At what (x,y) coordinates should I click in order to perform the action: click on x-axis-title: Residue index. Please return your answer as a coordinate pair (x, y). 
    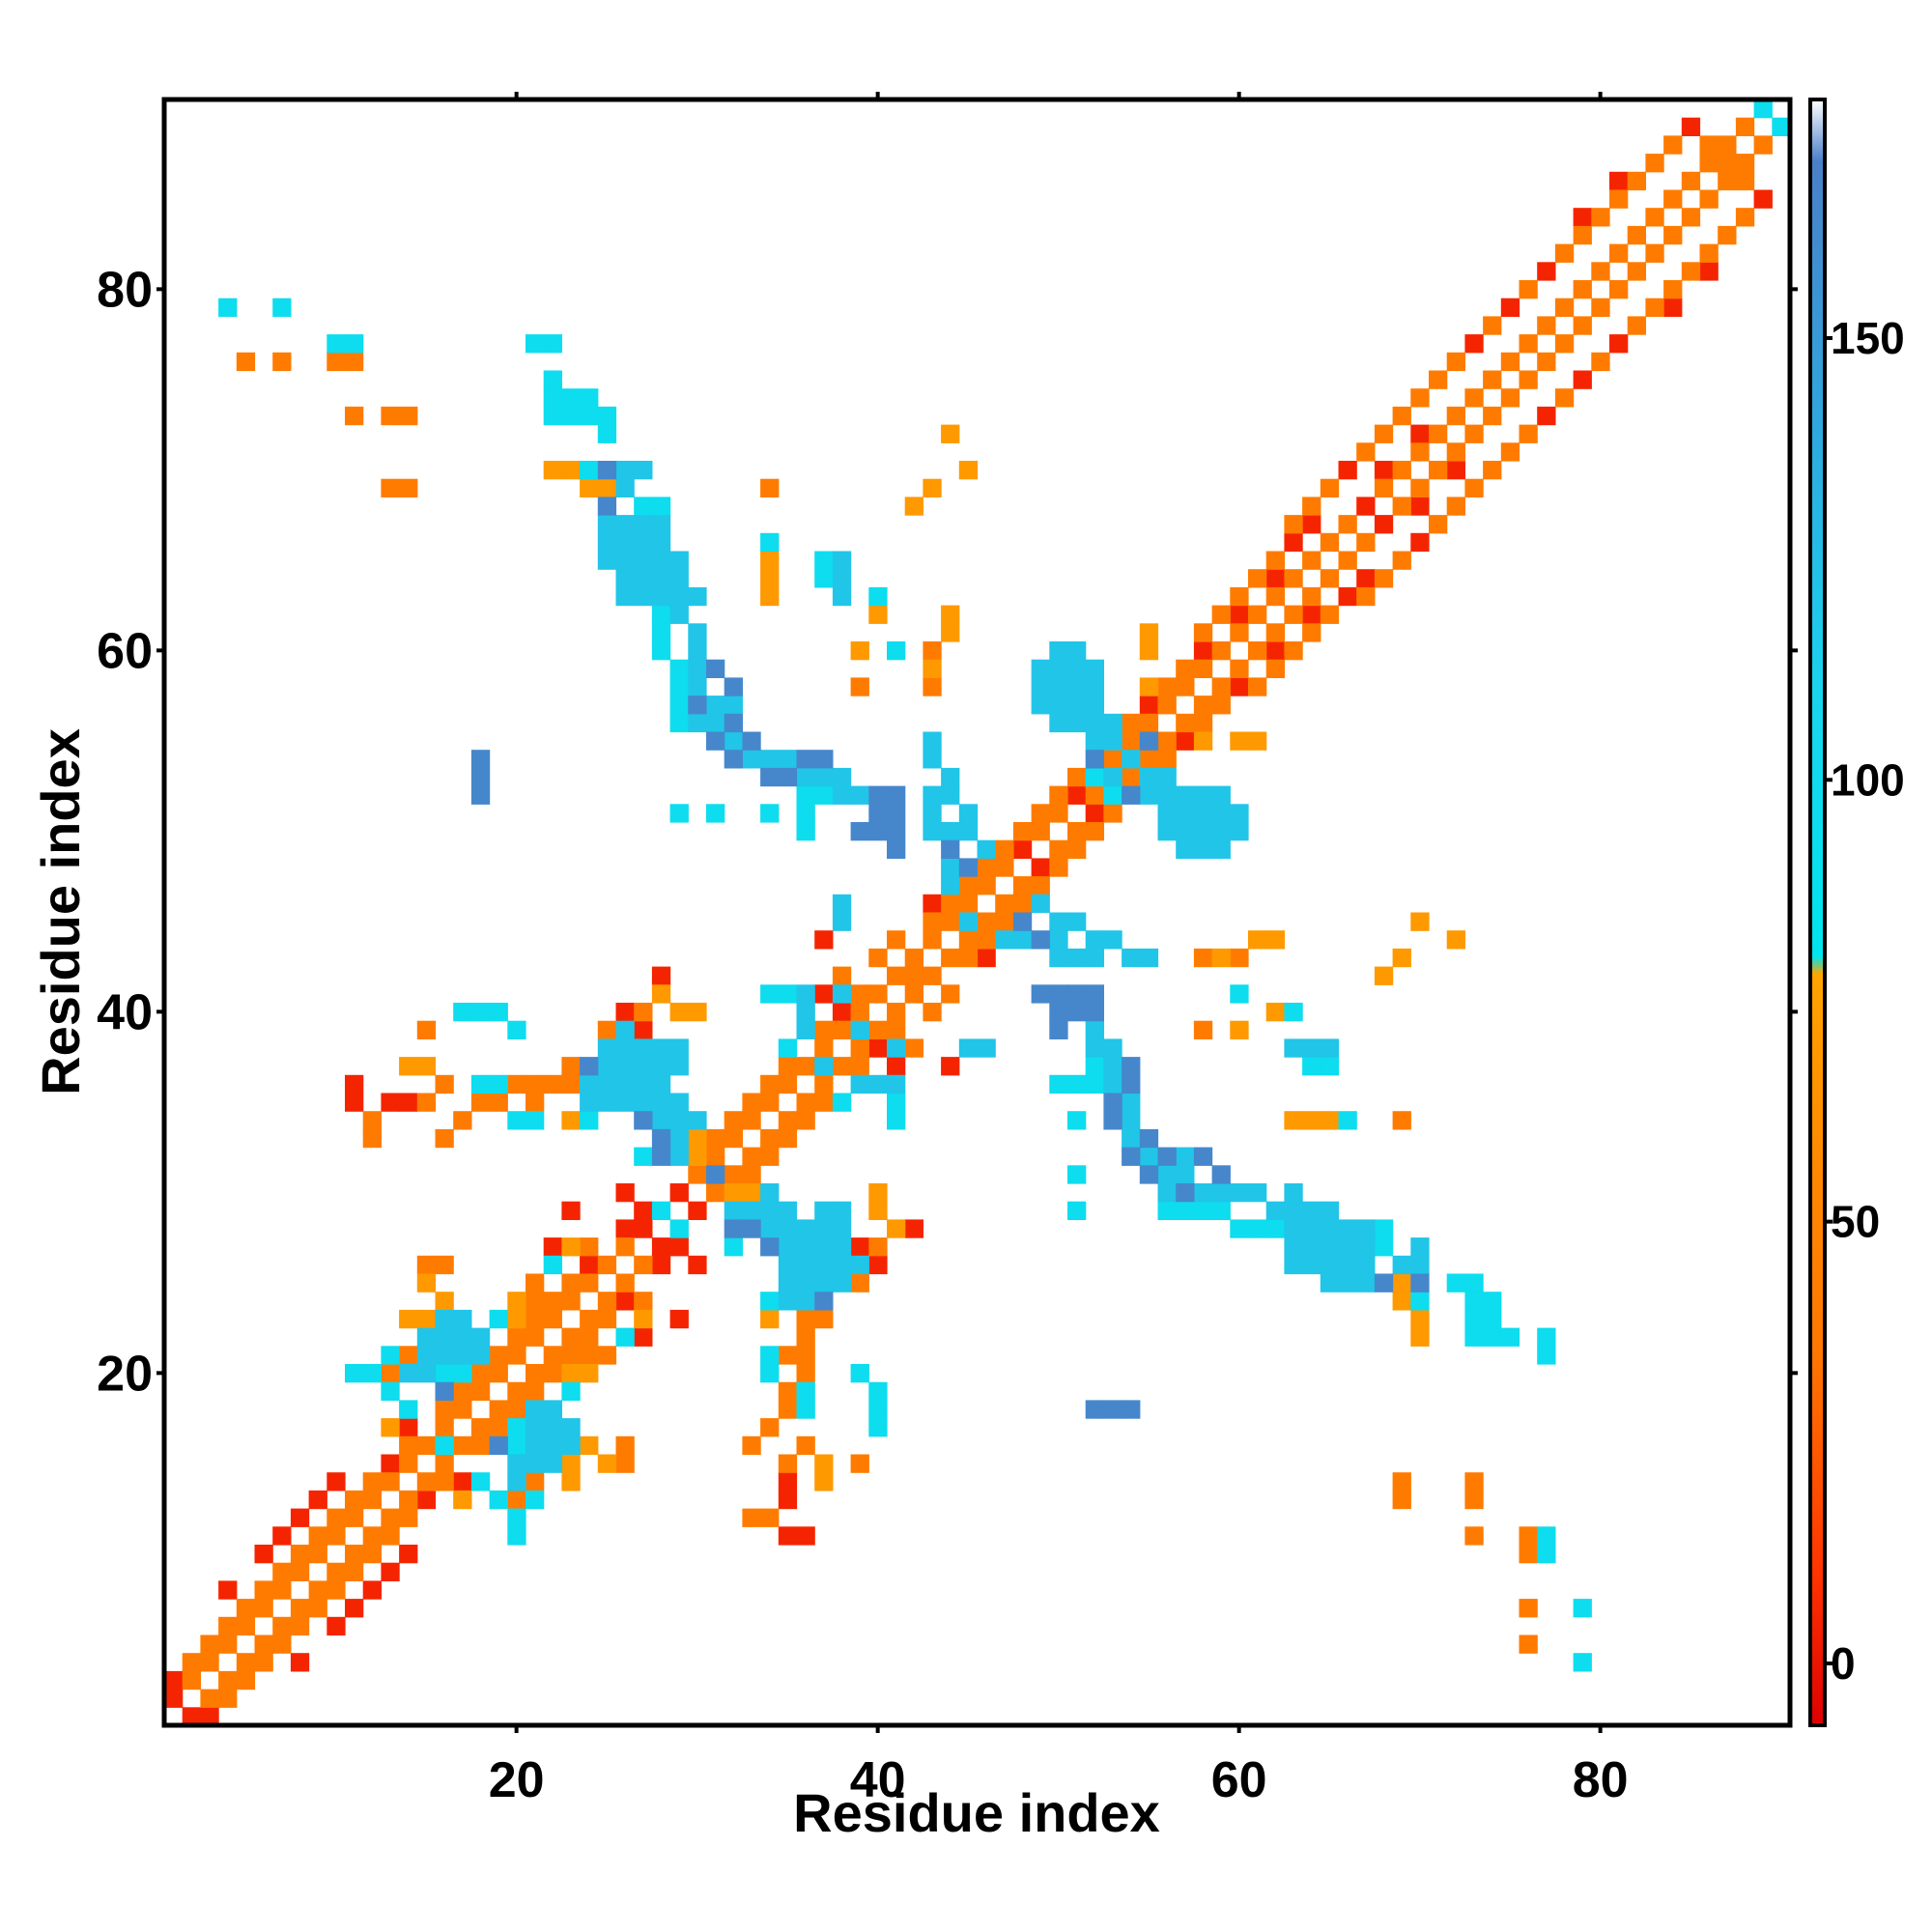
    Looking at the image, I should click on (976, 1812).